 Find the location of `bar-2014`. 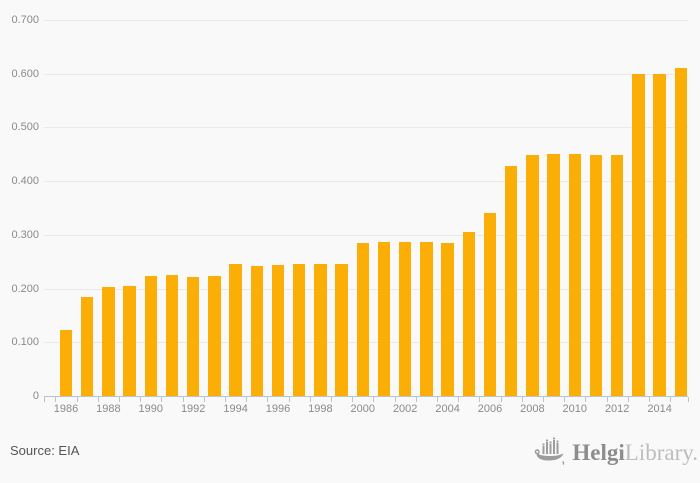

bar-2014 is located at coordinates (659, 234).